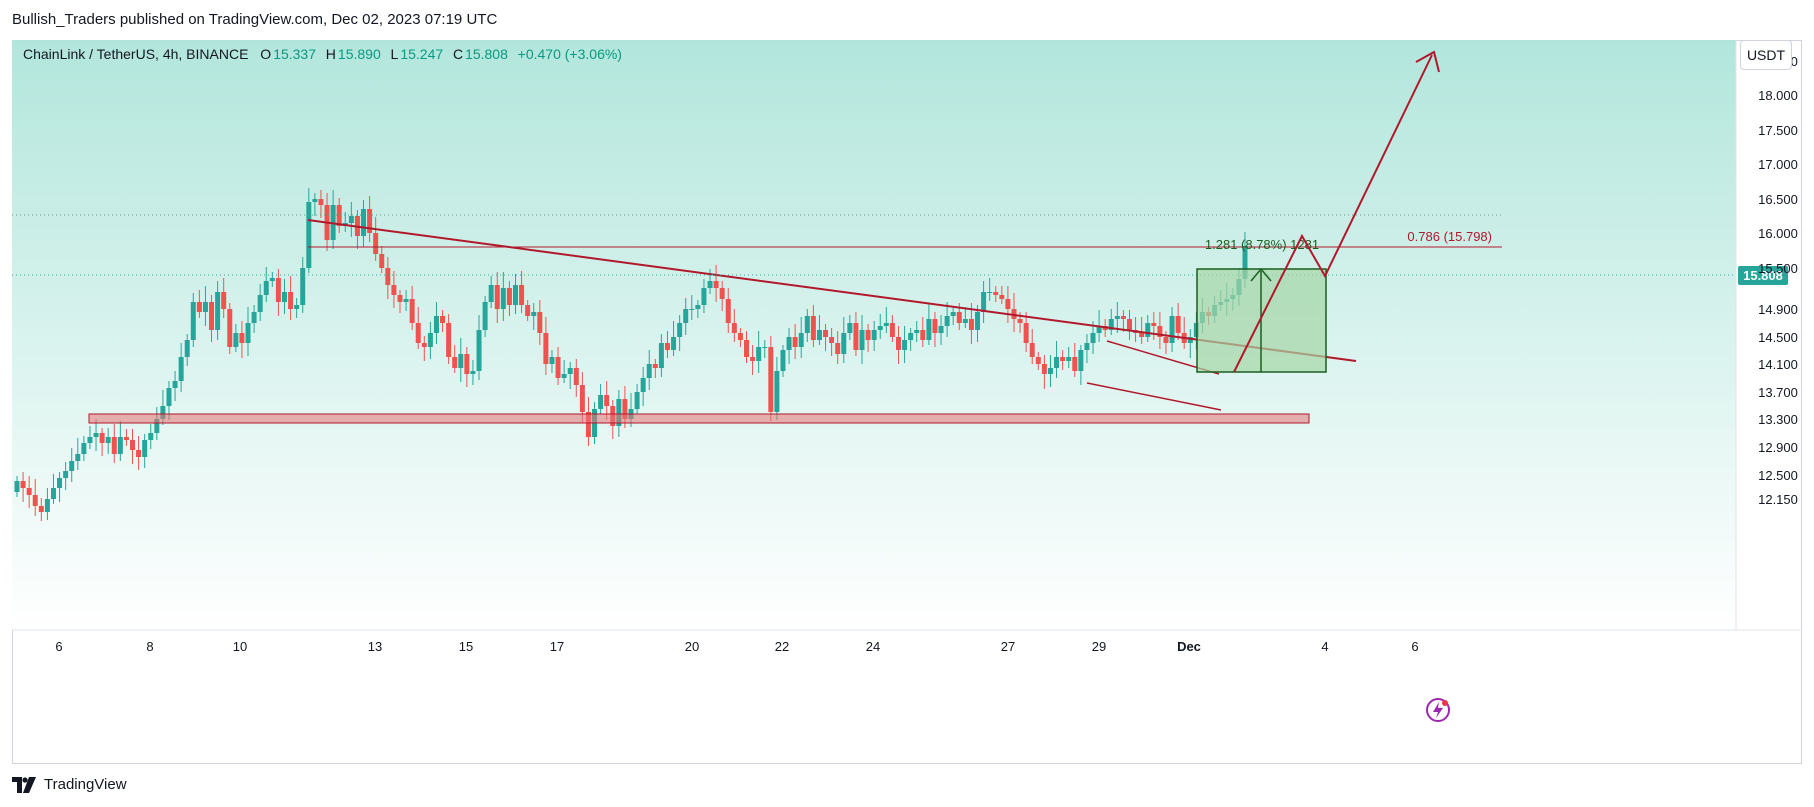  What do you see at coordinates (832, 290) in the screenshot?
I see `descending-trendline` at bounding box center [832, 290].